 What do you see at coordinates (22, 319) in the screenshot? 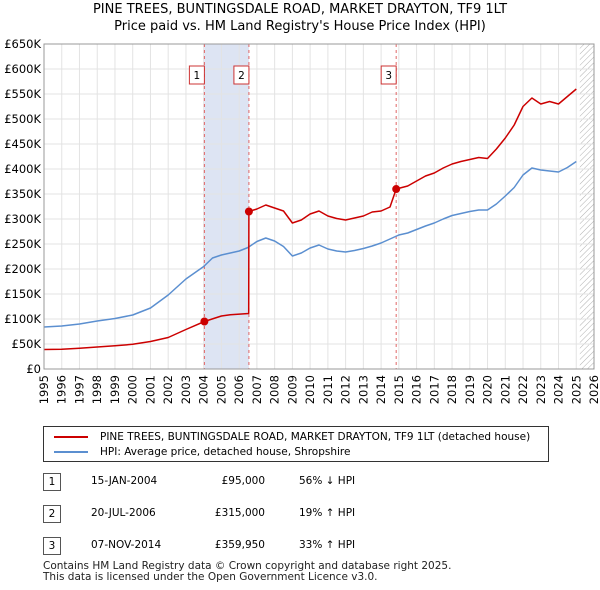
I see `y-tick-label: £100K` at bounding box center [22, 319].